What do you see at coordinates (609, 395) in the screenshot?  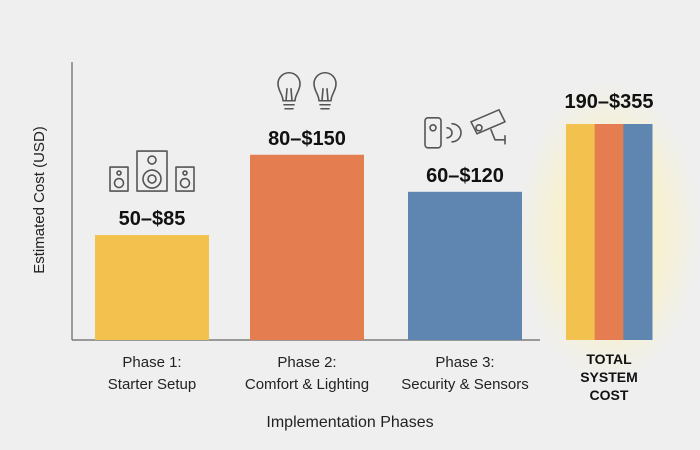 I see `total-label-line-3: COST` at bounding box center [609, 395].